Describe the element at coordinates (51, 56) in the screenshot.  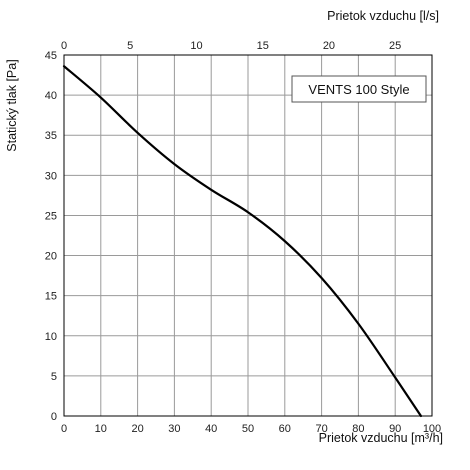
I see `y-tick-label: 45` at that location.